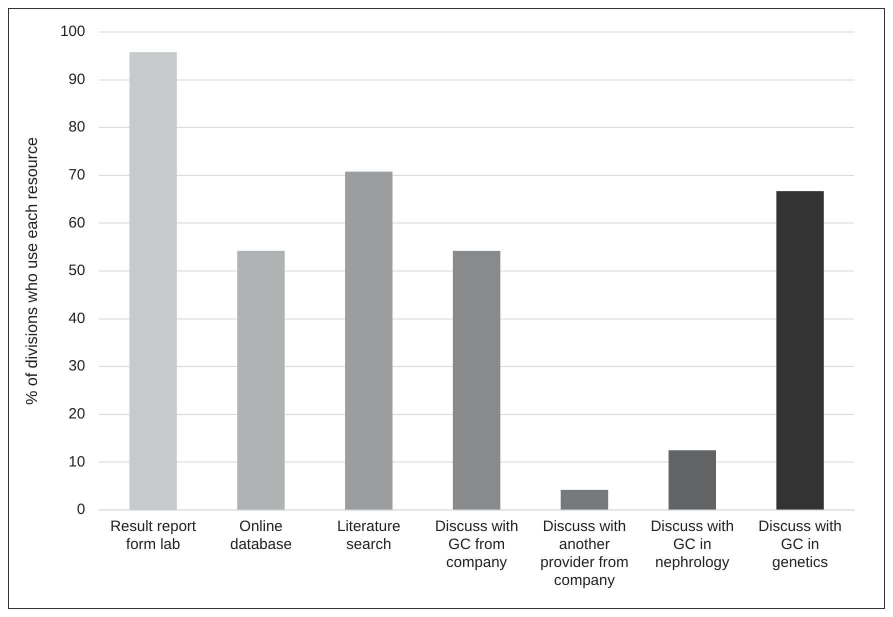 Image resolution: width=893 pixels, height=617 pixels. I want to click on y-tick-label: 20, so click(77, 414).